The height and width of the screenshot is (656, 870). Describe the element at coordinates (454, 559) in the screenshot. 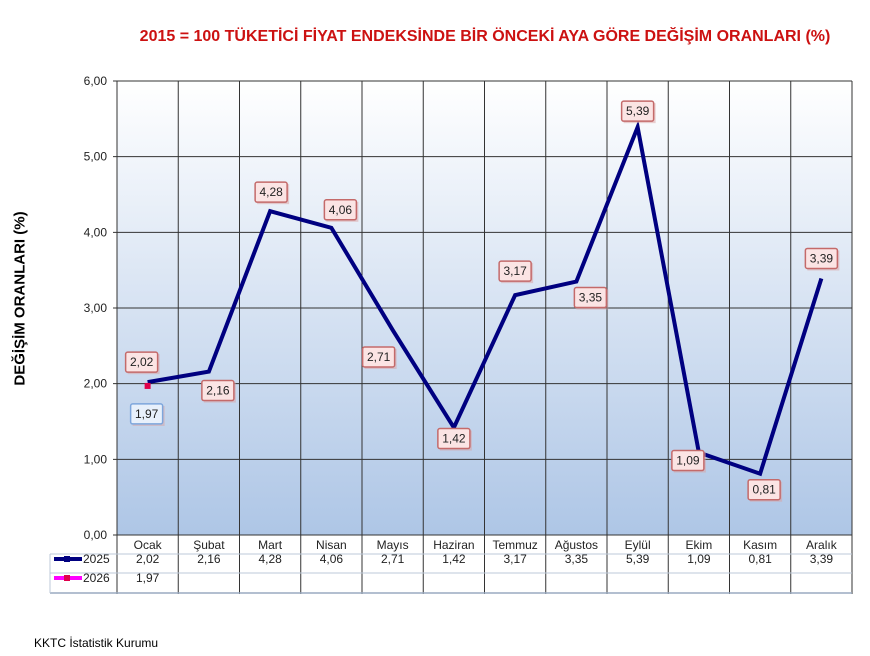

I see `table-cell: 1,42` at that location.